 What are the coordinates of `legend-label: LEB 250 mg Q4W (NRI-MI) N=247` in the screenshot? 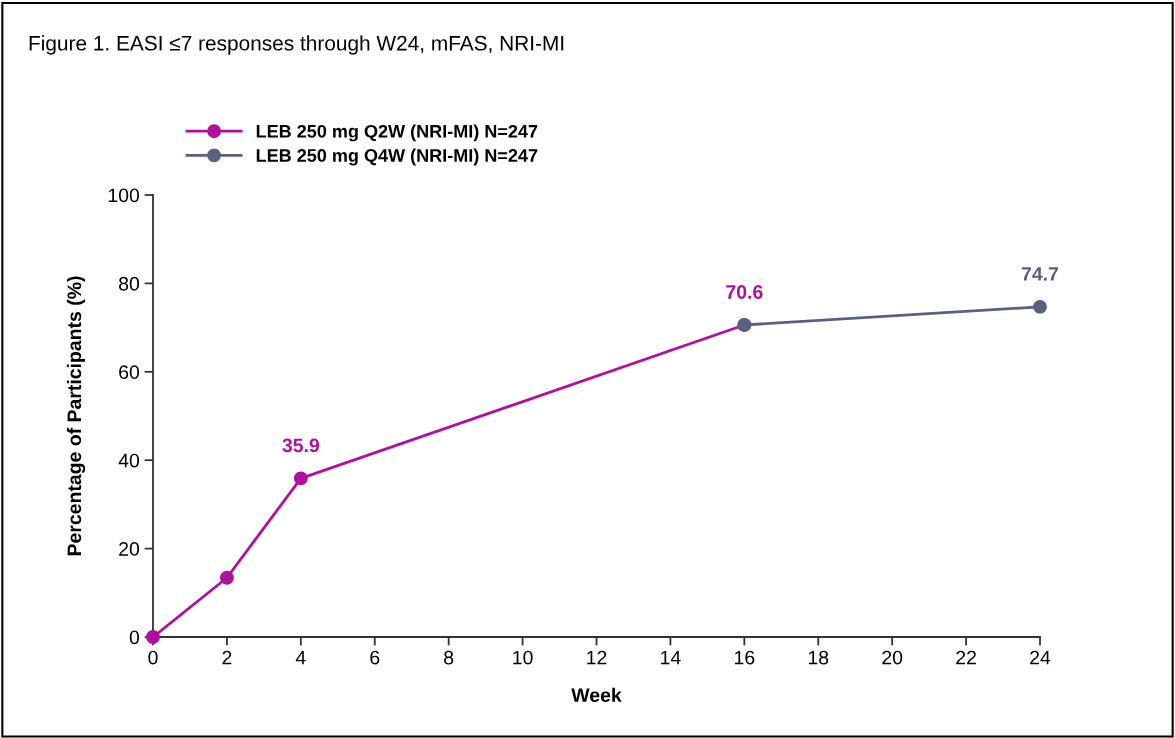 It's located at (397, 157).